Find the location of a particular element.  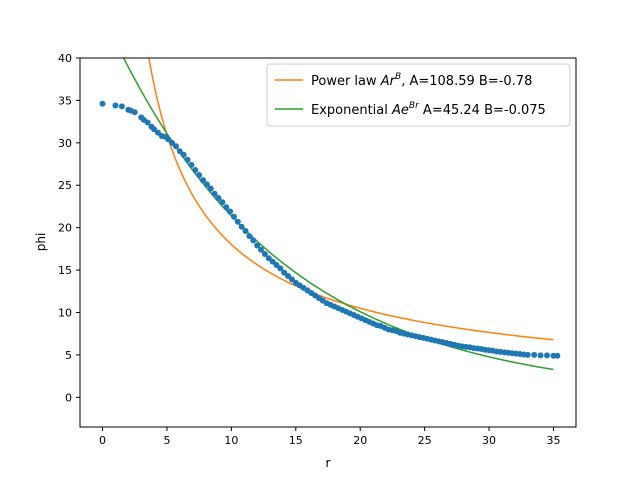

x-tick-label: 30 is located at coordinates (489, 440).